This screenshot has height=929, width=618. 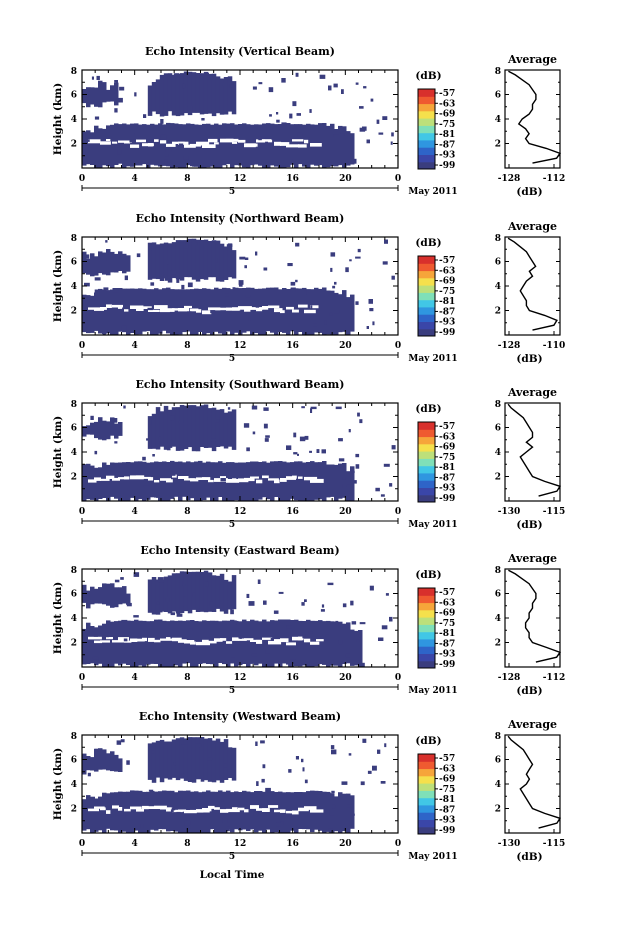 What do you see at coordinates (82, 179) in the screenshot?
I see `x-tick-label: 0` at bounding box center [82, 179].